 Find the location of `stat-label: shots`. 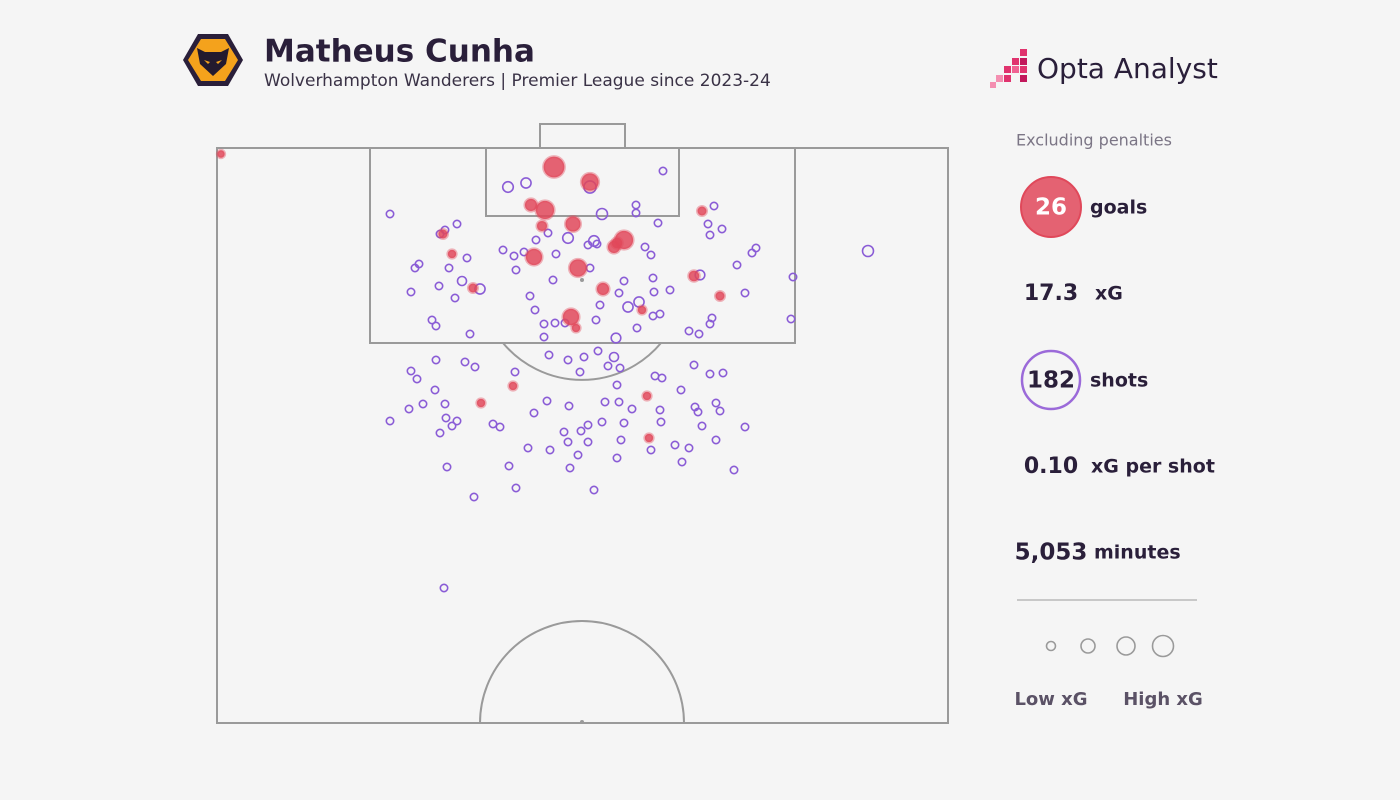

stat-label: shots is located at coordinates (1119, 381).